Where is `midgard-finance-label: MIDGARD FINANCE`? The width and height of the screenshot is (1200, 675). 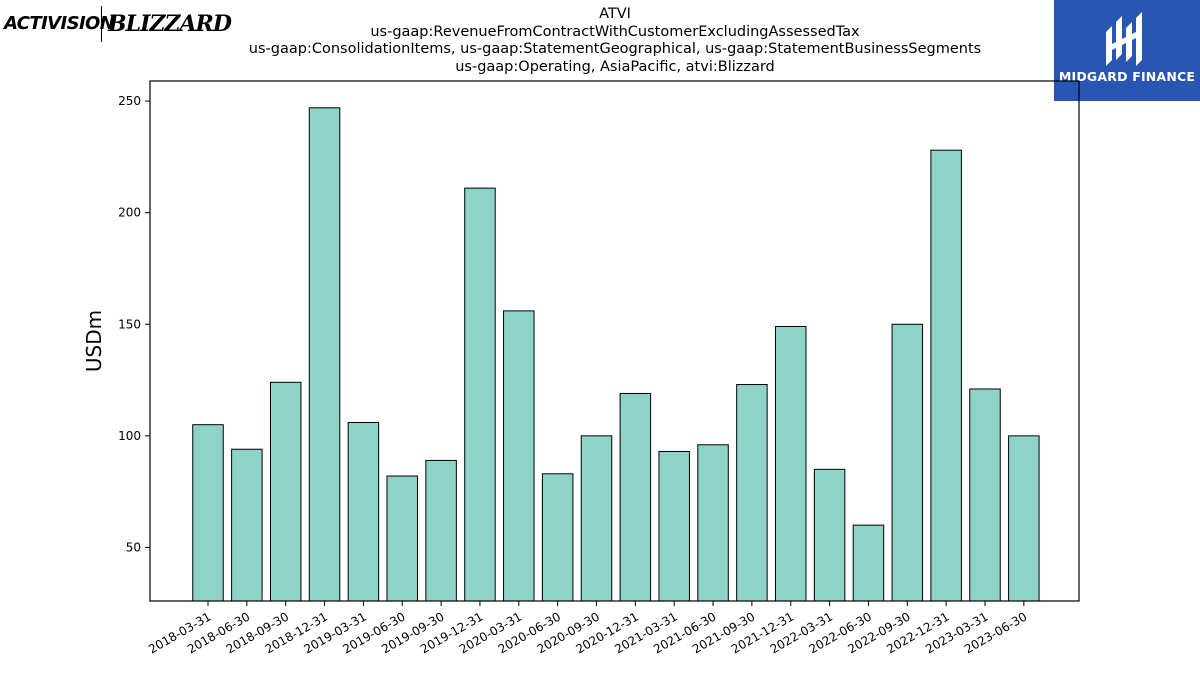
midgard-finance-label: MIDGARD FINANCE is located at coordinates (1127, 76).